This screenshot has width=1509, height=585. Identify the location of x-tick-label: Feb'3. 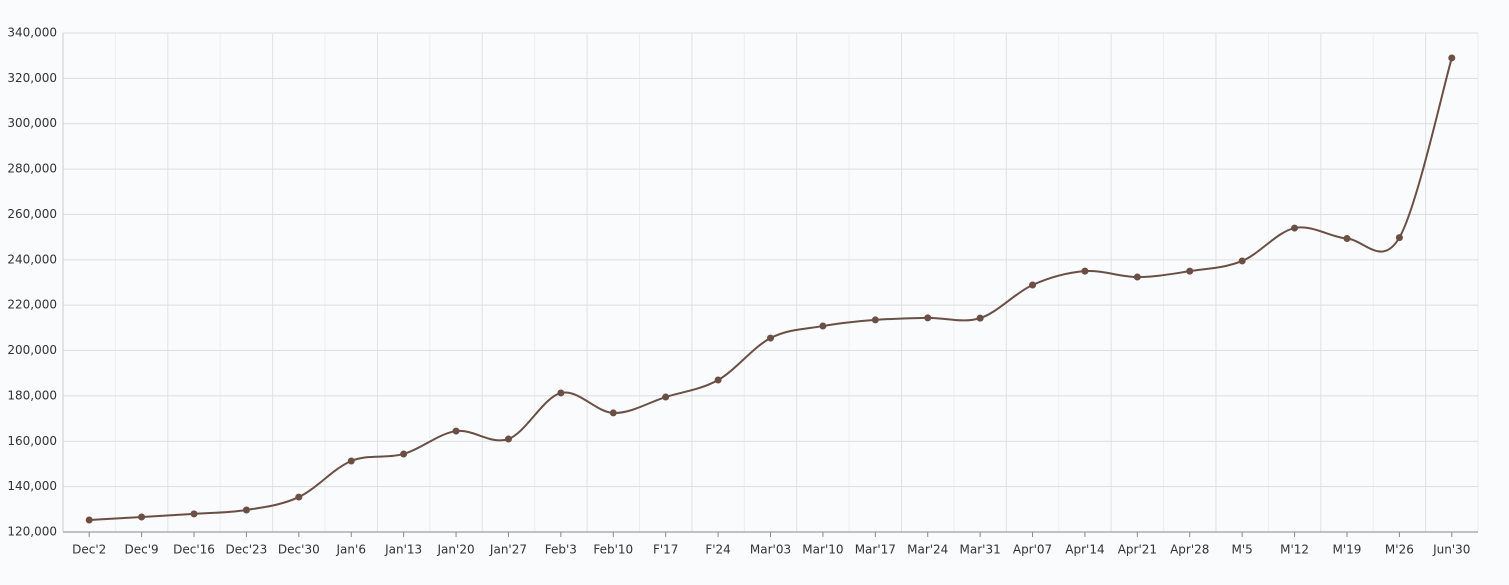
(561, 550).